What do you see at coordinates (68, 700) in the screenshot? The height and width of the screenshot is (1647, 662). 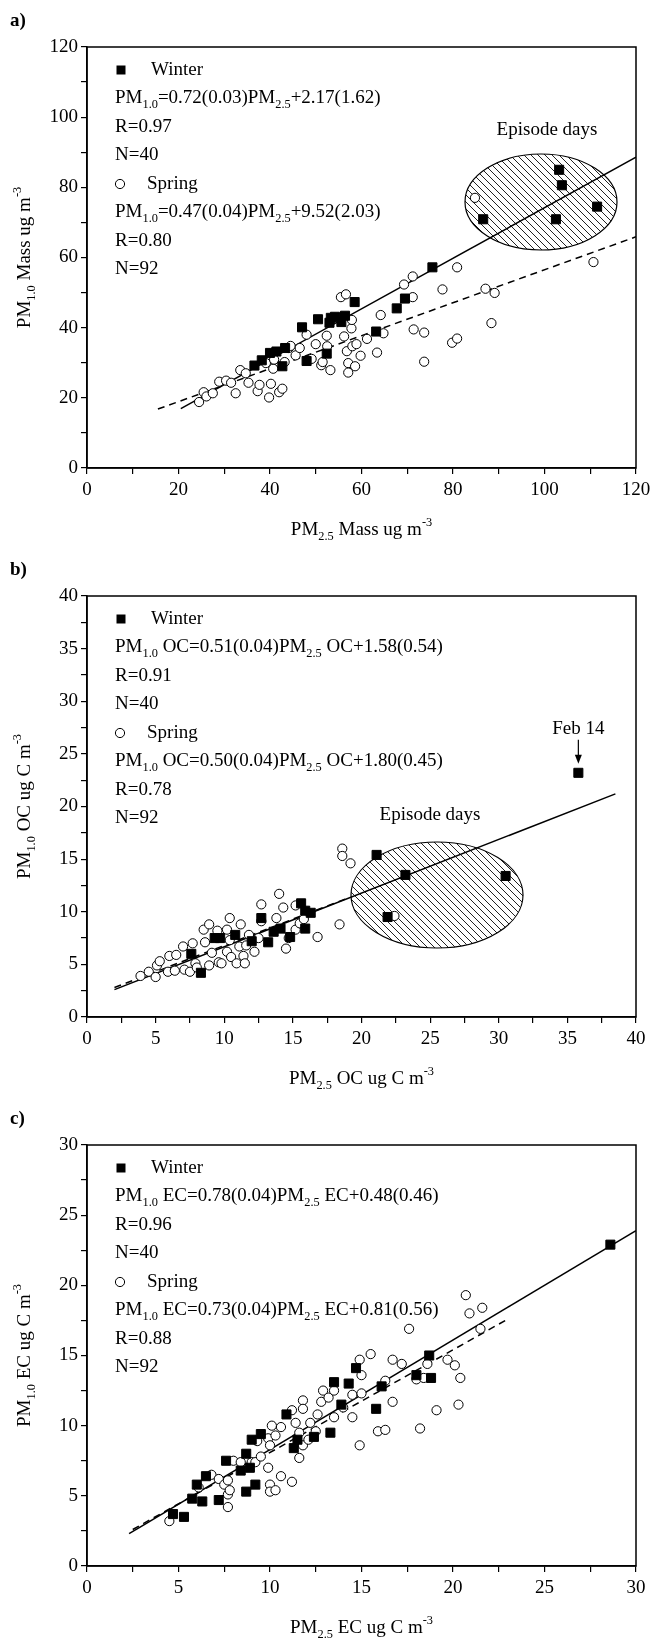 I see `y-tick-label: 30` at bounding box center [68, 700].